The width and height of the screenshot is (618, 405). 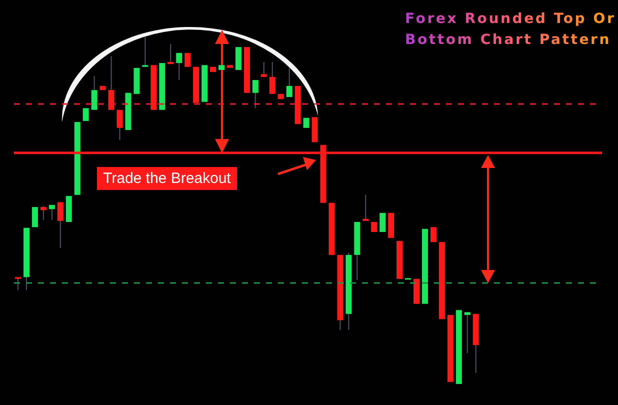 I want to click on annotation: Trade the Breakout, so click(x=167, y=178).